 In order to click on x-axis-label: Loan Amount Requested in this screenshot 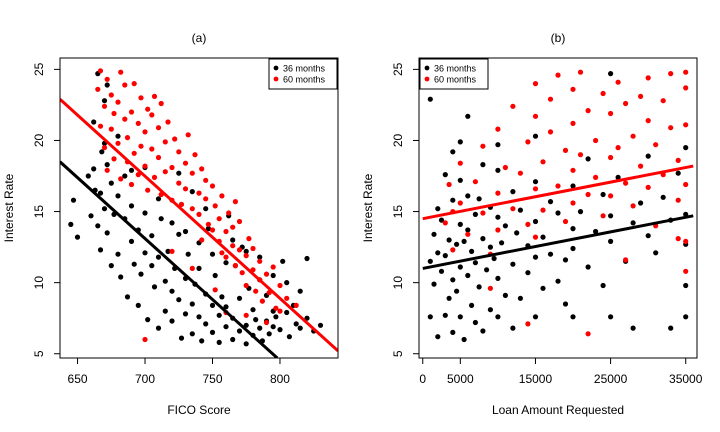, I will do `click(558, 410)`.